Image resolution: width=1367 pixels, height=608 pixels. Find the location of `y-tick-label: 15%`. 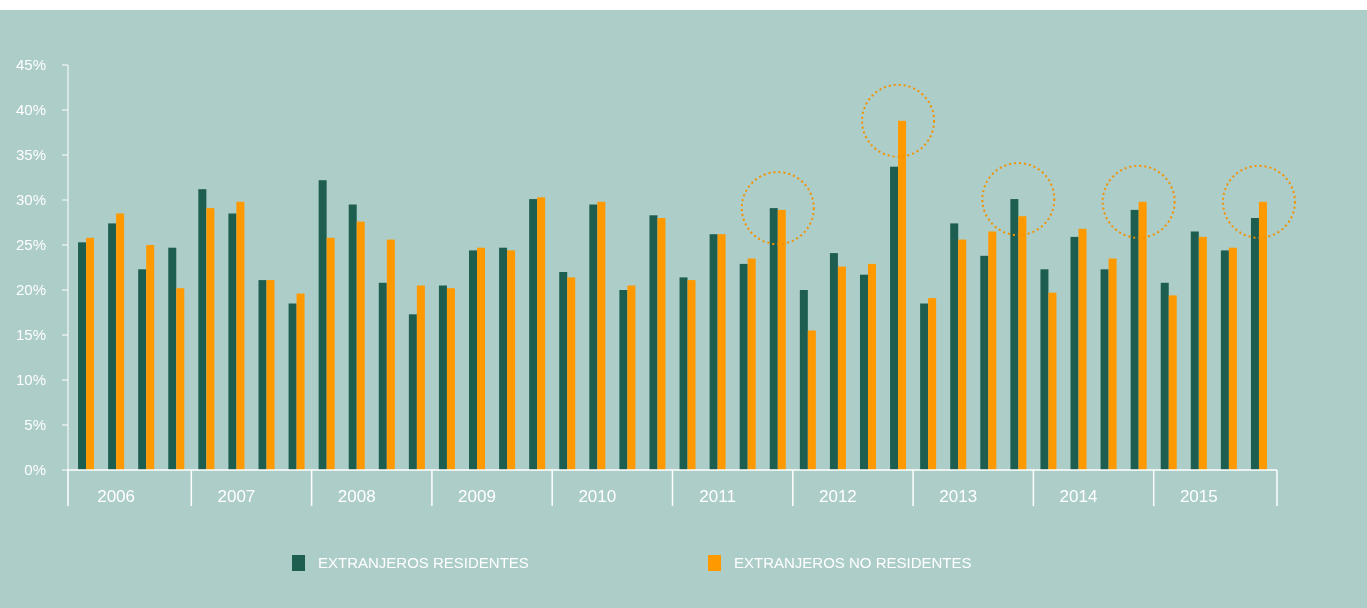

y-tick-label: 15% is located at coordinates (30, 335).